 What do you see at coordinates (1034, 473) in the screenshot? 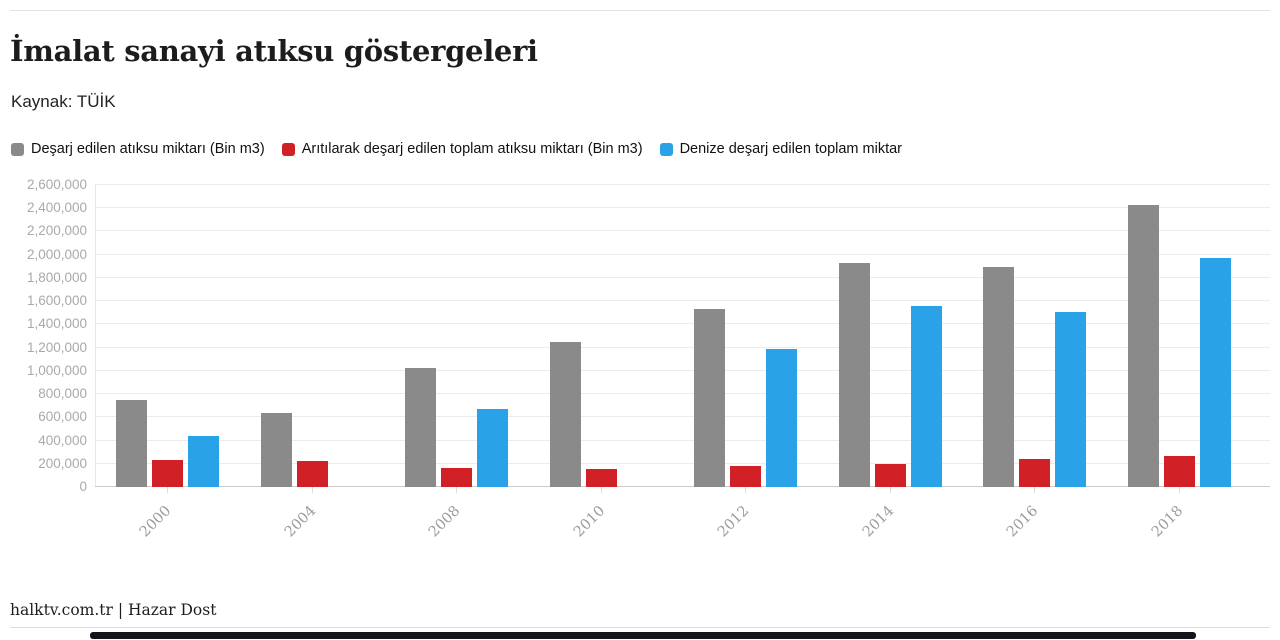
I see `bar-2016-series1` at bounding box center [1034, 473].